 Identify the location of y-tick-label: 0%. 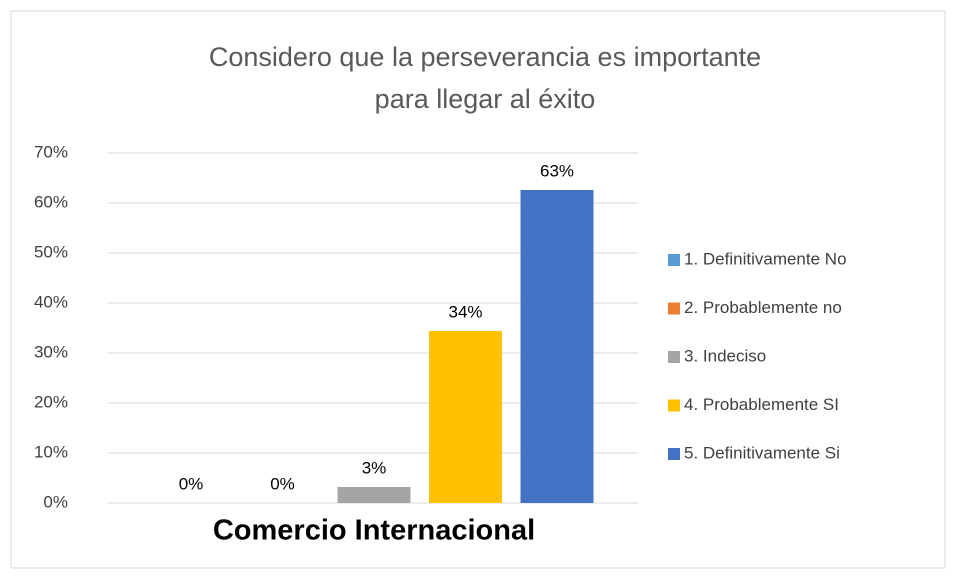
(55, 501).